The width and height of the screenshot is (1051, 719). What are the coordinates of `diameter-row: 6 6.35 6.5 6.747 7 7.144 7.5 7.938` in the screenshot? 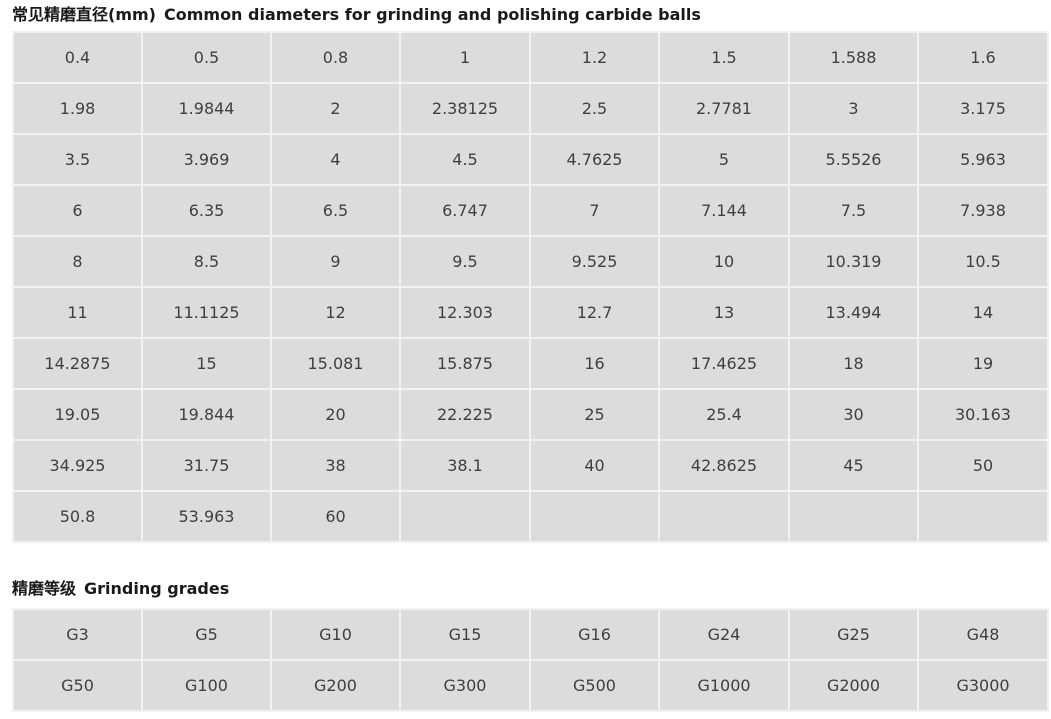 It's located at (530, 210).